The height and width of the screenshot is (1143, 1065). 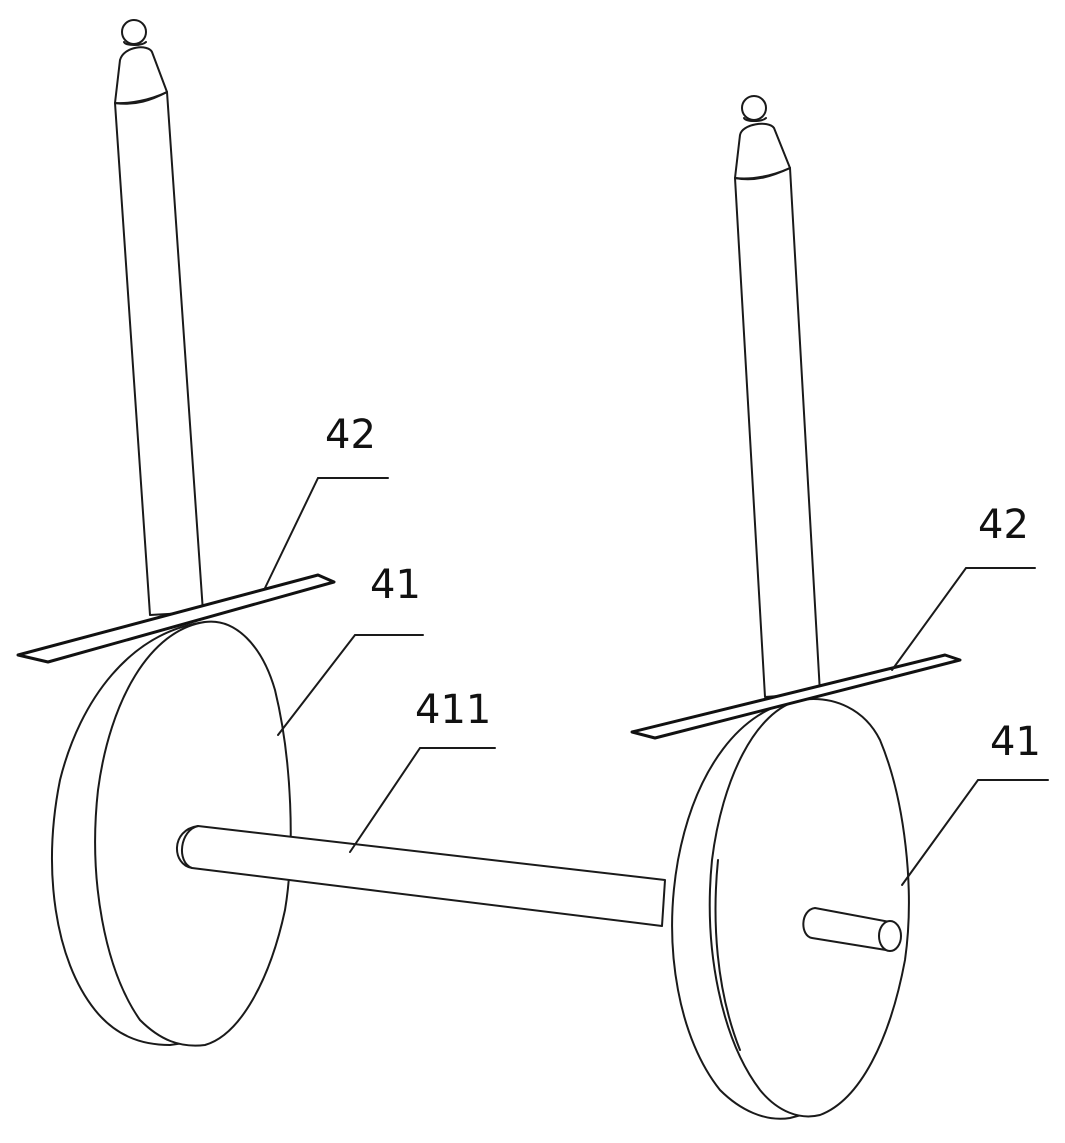 I want to click on right-wheel-face, so click(x=809, y=907).